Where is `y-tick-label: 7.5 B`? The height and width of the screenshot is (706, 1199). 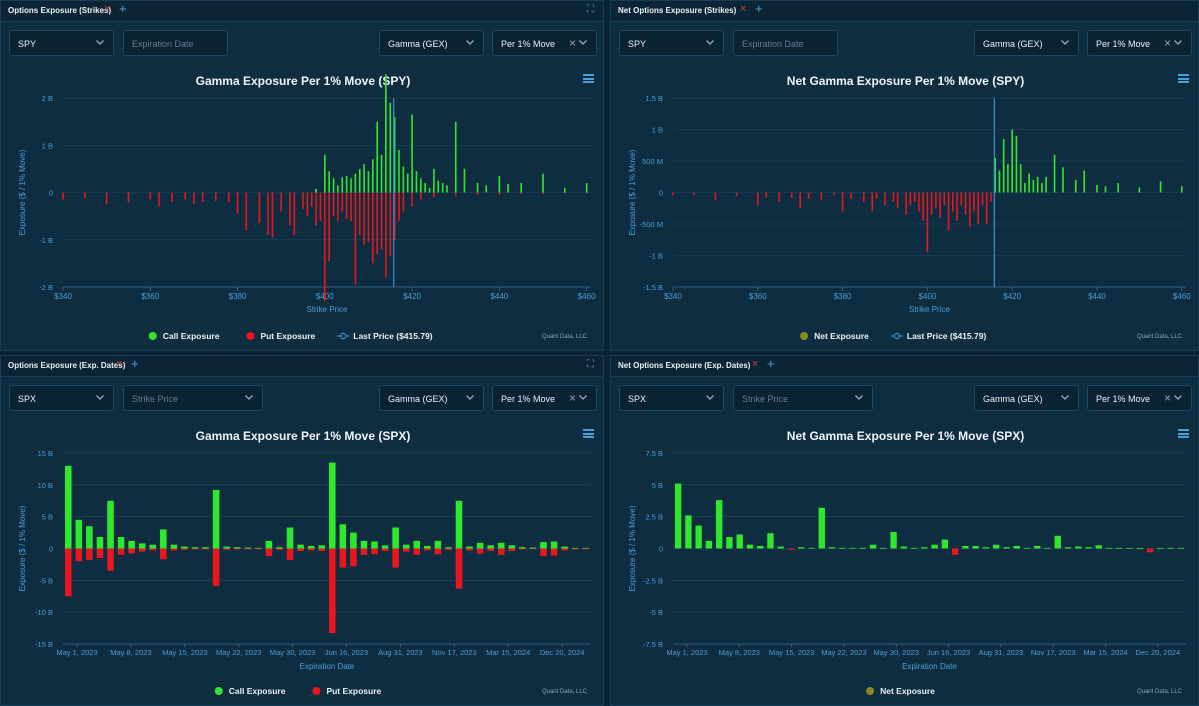 y-tick-label: 7.5 B is located at coordinates (654, 453).